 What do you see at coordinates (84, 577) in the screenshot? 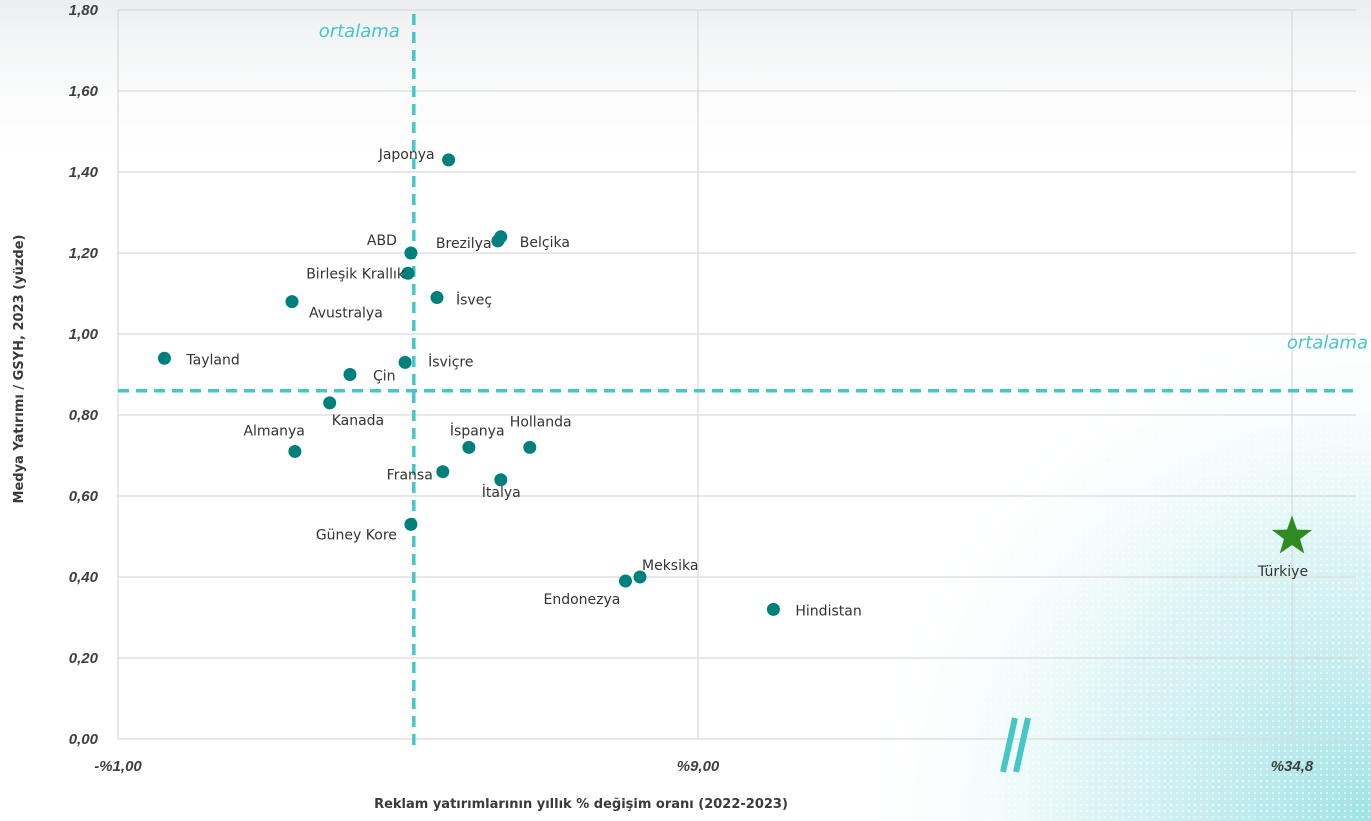
I see `y-tick-label: 0,40` at bounding box center [84, 577].